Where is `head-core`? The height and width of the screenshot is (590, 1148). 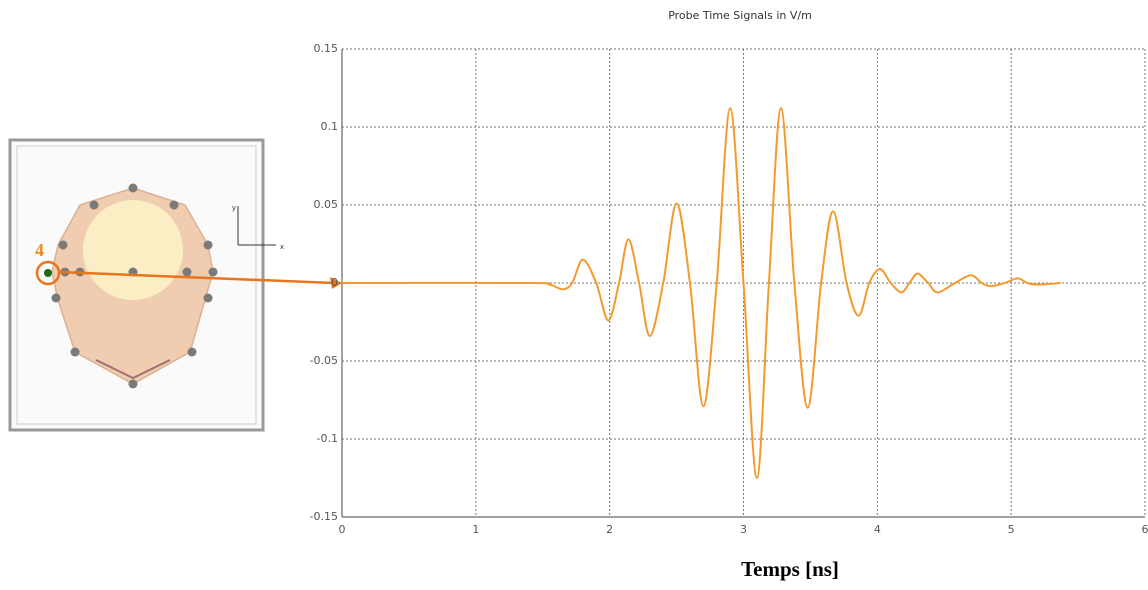 head-core is located at coordinates (133, 250).